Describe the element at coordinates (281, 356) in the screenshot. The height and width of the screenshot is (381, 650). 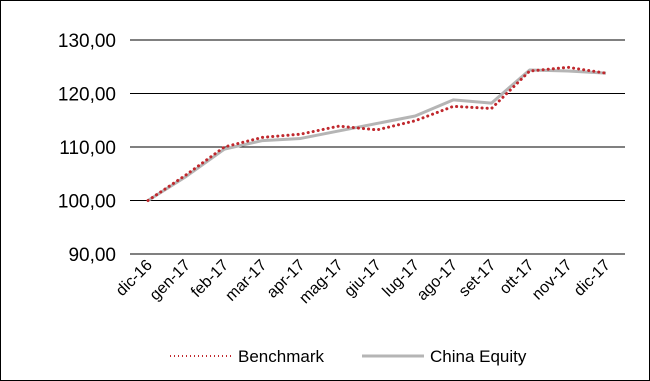
I see `legend-label-benchmark: Benchmark` at that location.